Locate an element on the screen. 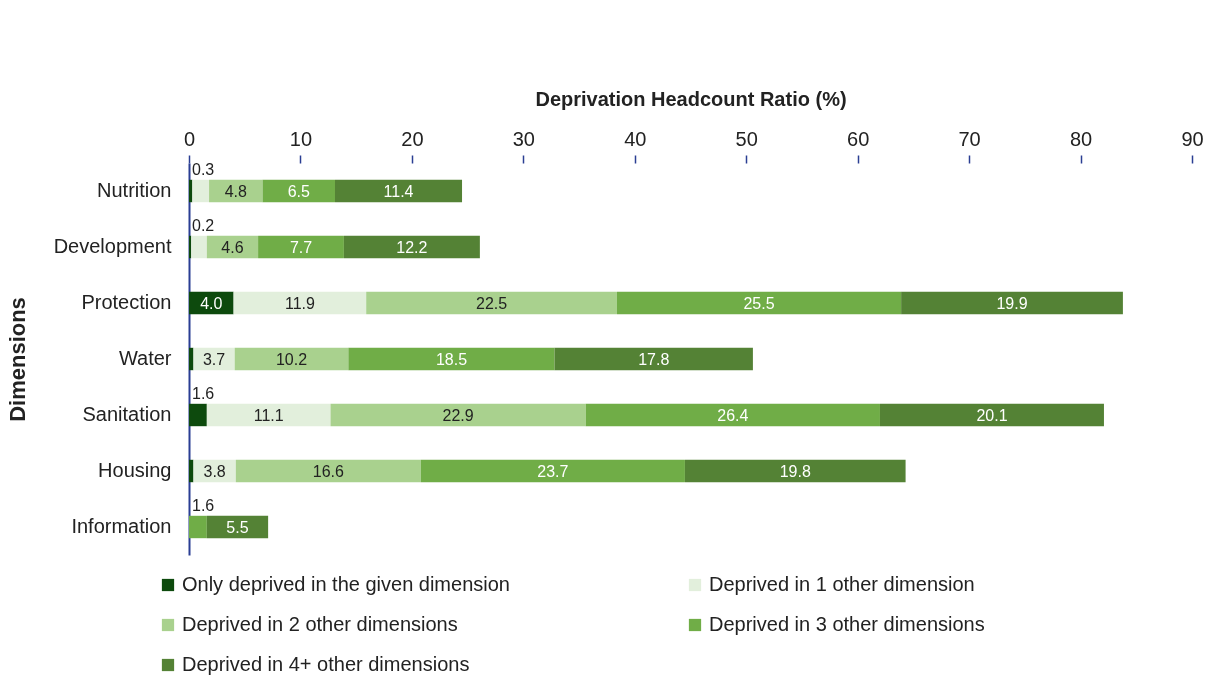  legend-label: Deprived in 2 other dimensions is located at coordinates (320, 624).